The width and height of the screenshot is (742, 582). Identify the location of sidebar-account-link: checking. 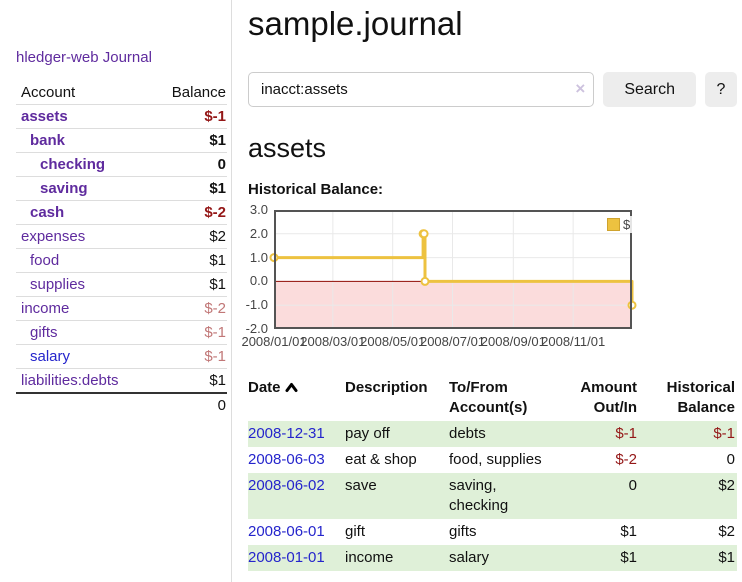
(73, 164).